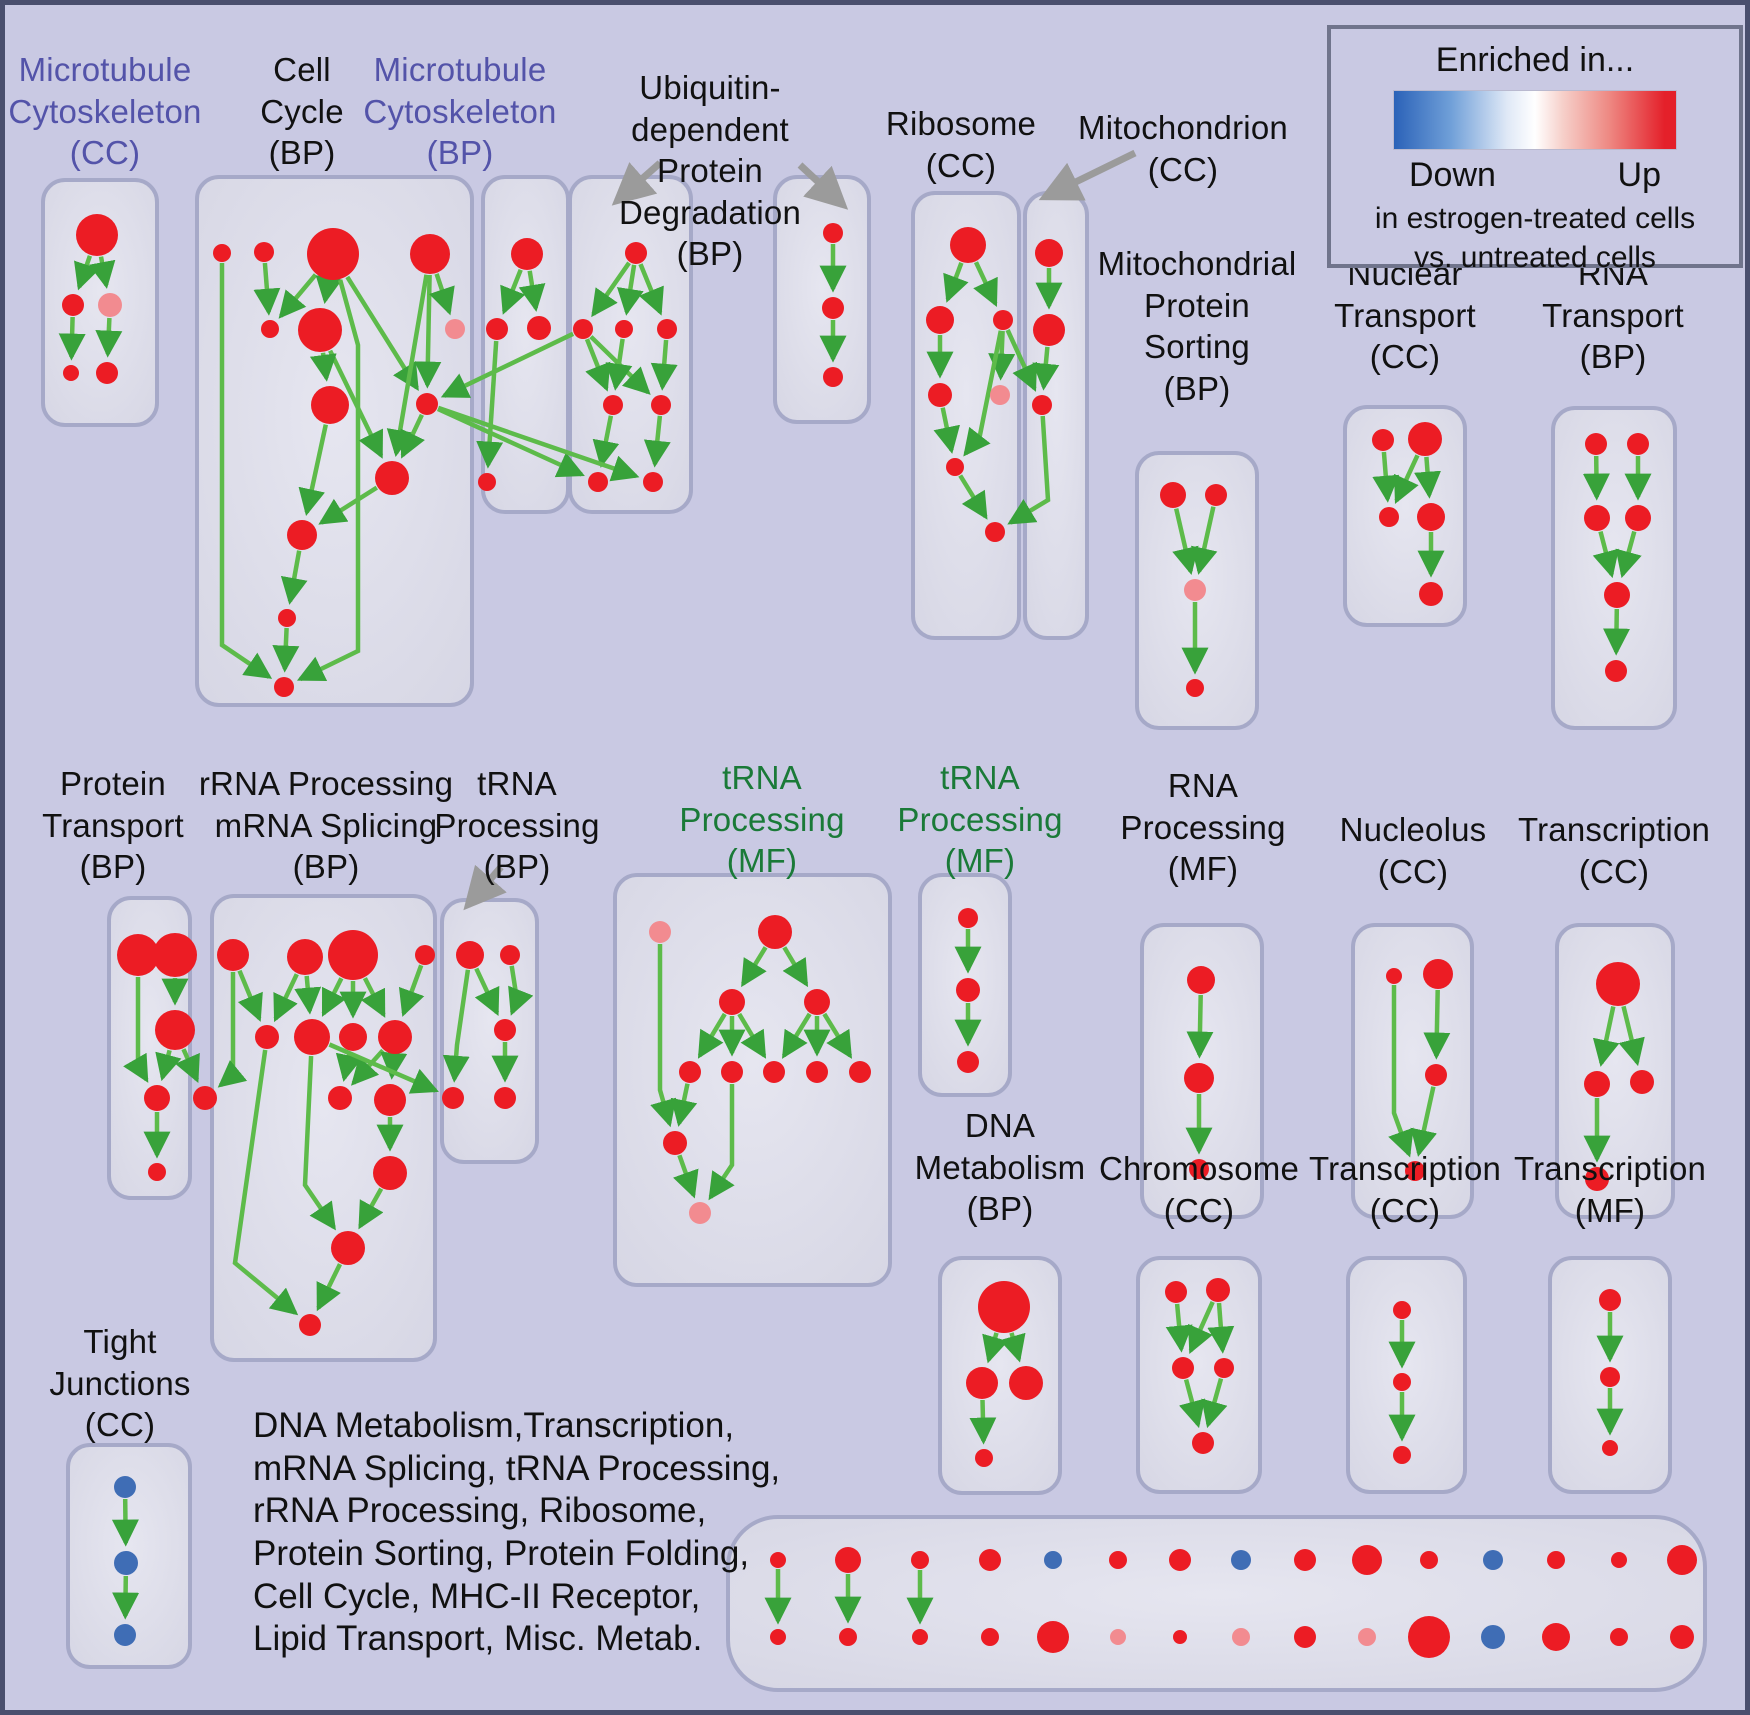 This screenshot has height=1715, width=1750. I want to click on cluster-box-nuclear-transport-cc, so click(1405, 516).